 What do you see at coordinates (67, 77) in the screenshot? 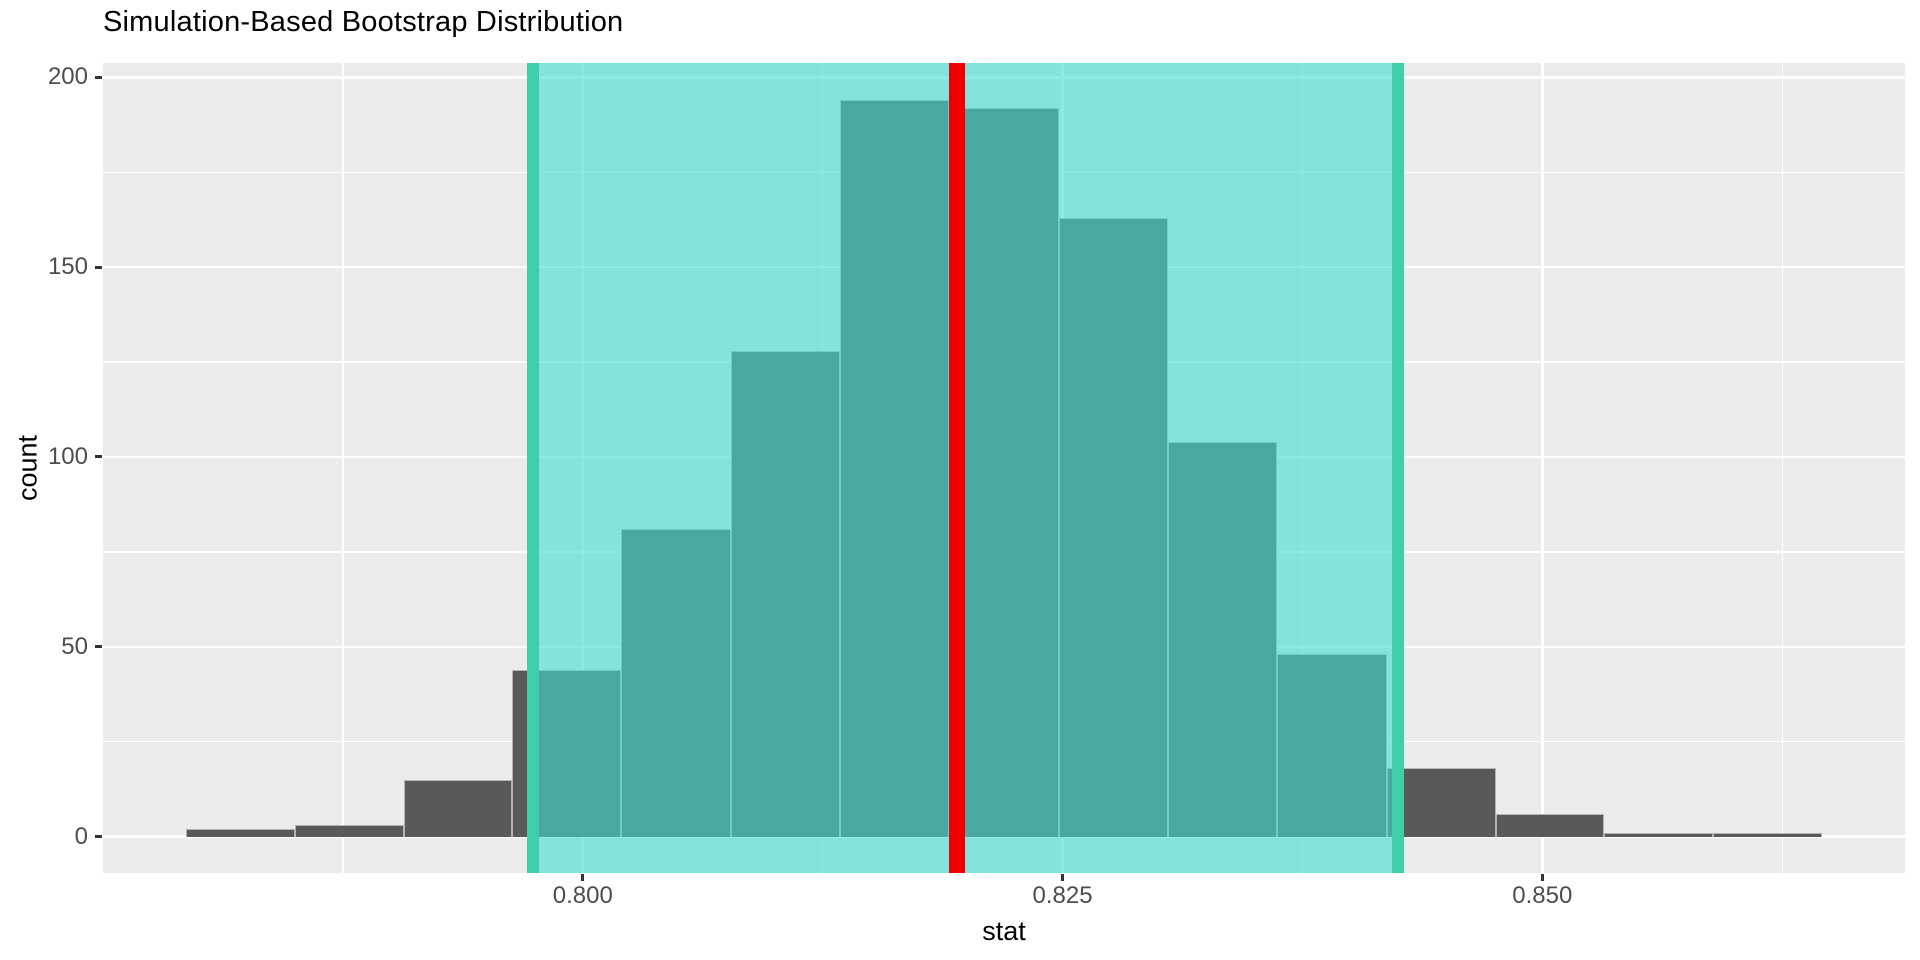
I see `y-tick-label: 200` at bounding box center [67, 77].